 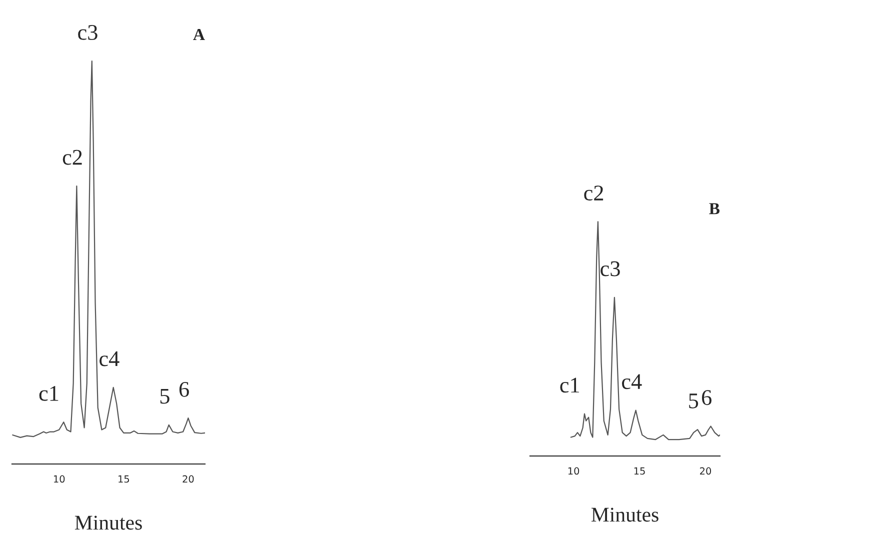 What do you see at coordinates (199, 34) in the screenshot?
I see `chart-title: A` at bounding box center [199, 34].